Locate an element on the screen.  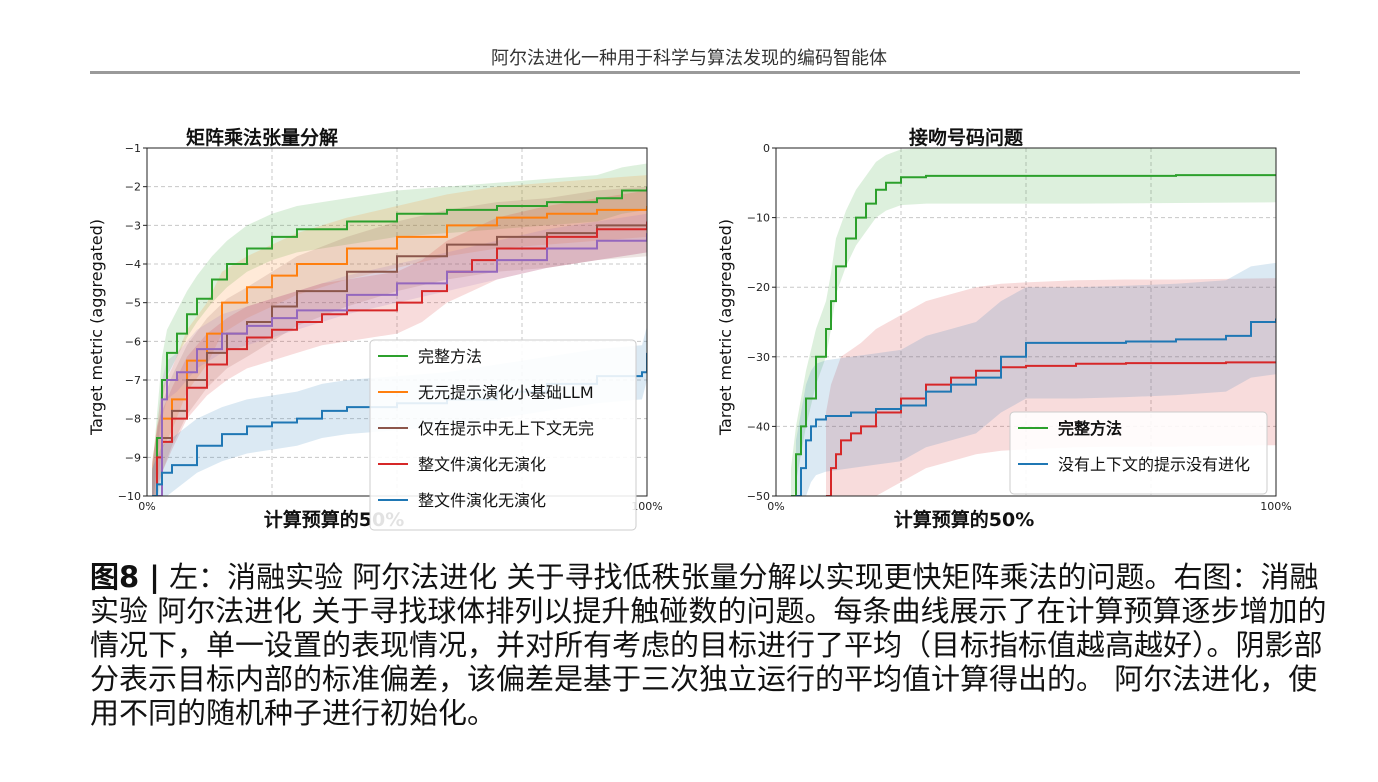
y-tick-label: −6 is located at coordinates (133, 341).